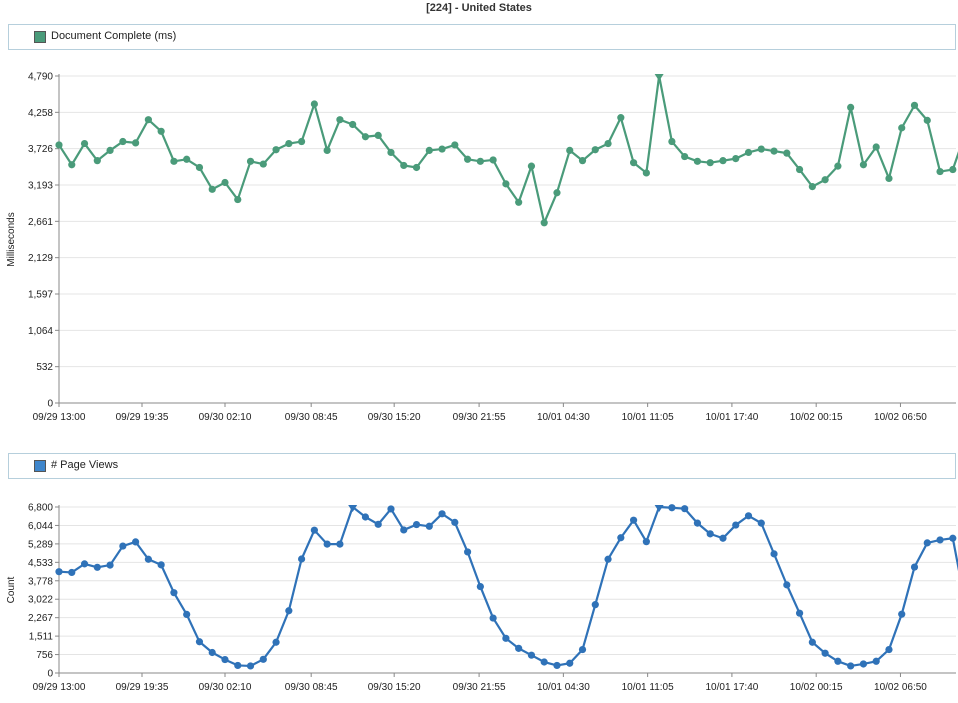  Describe the element at coordinates (40, 581) in the screenshot. I see `y-tick-label: 3,778` at that location.